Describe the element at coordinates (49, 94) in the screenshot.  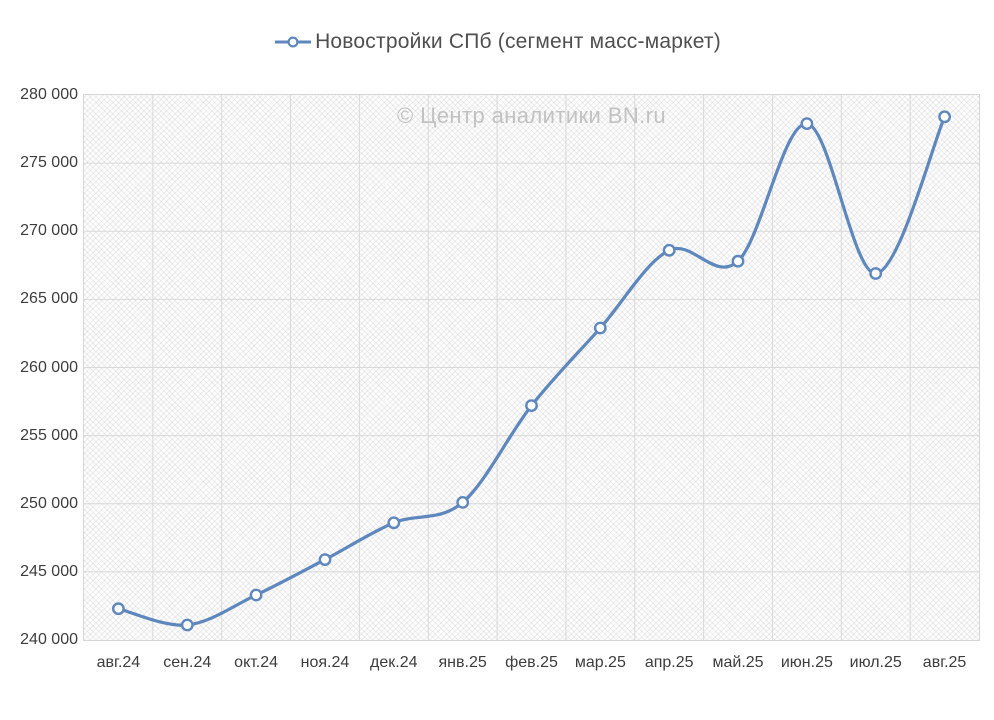
I see `y-axis-tick-label: 280 000` at that location.